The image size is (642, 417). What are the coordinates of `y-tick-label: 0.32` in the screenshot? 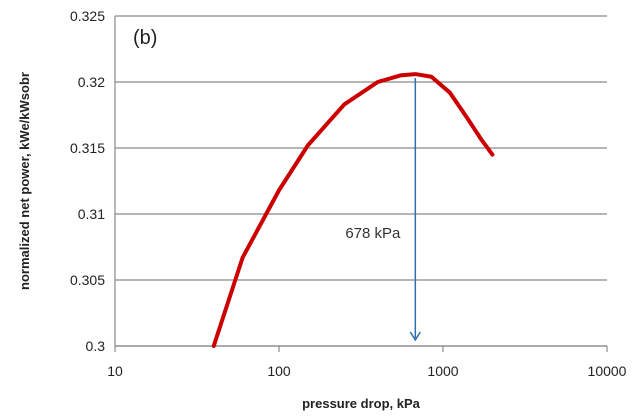 It's located at (91, 82).